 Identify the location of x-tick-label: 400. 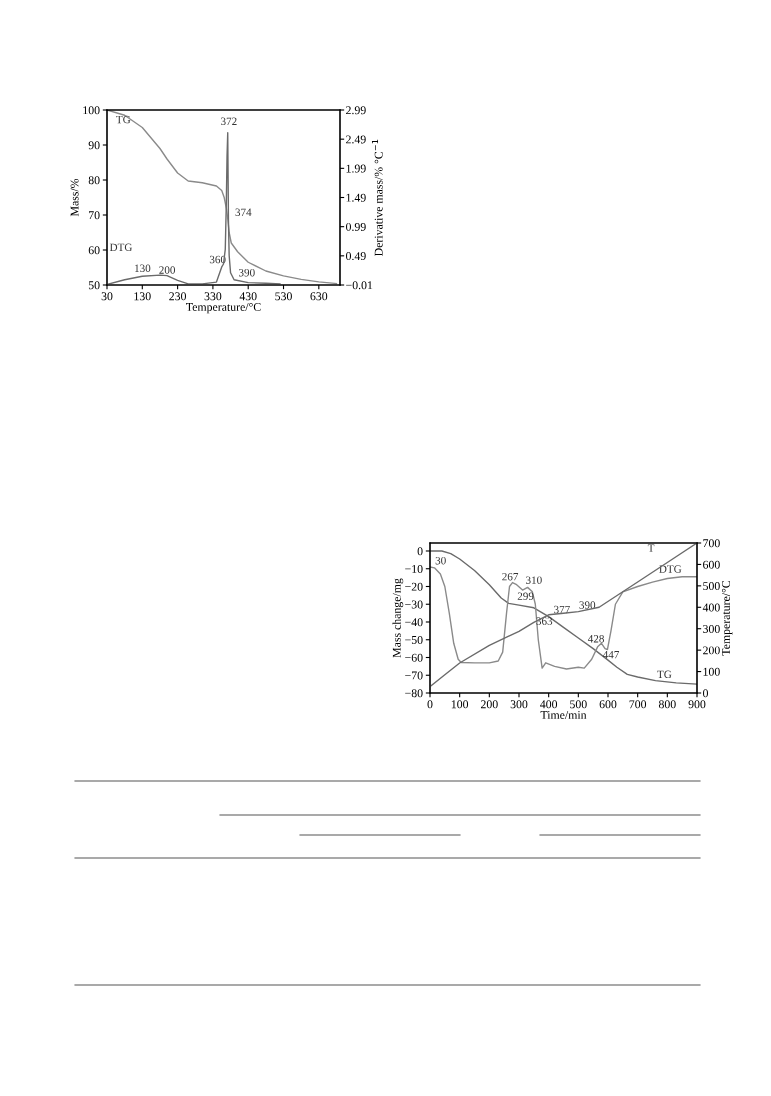
(549, 704).